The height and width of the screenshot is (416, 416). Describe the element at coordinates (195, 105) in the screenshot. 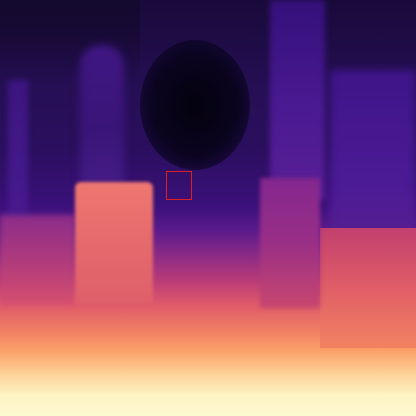

I see `farthest-region-center` at that location.